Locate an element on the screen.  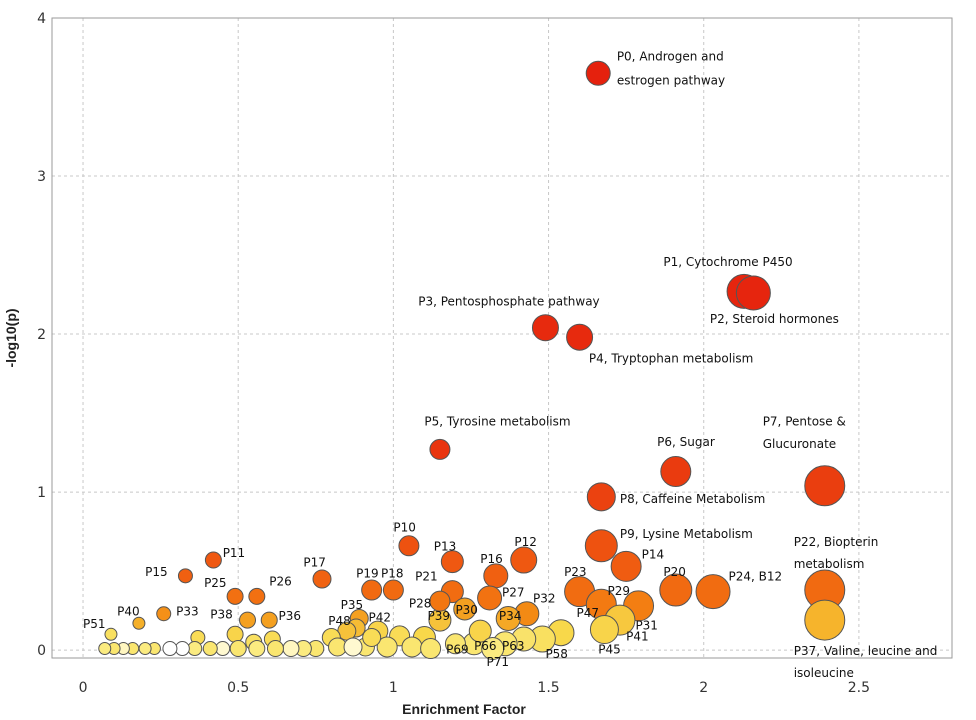
point-annotation: P15 is located at coordinates (156, 572).